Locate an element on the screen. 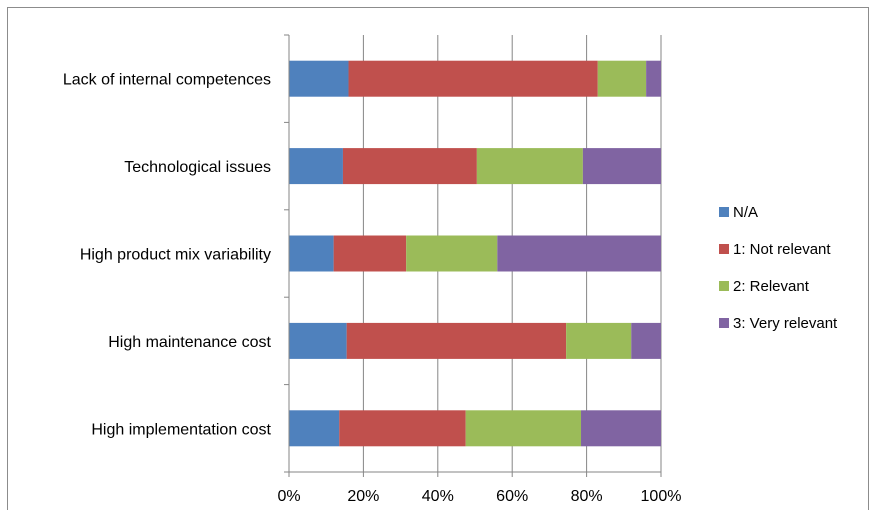 This screenshot has width=877, height=517. category-label: Lack of internal competences is located at coordinates (167, 80).